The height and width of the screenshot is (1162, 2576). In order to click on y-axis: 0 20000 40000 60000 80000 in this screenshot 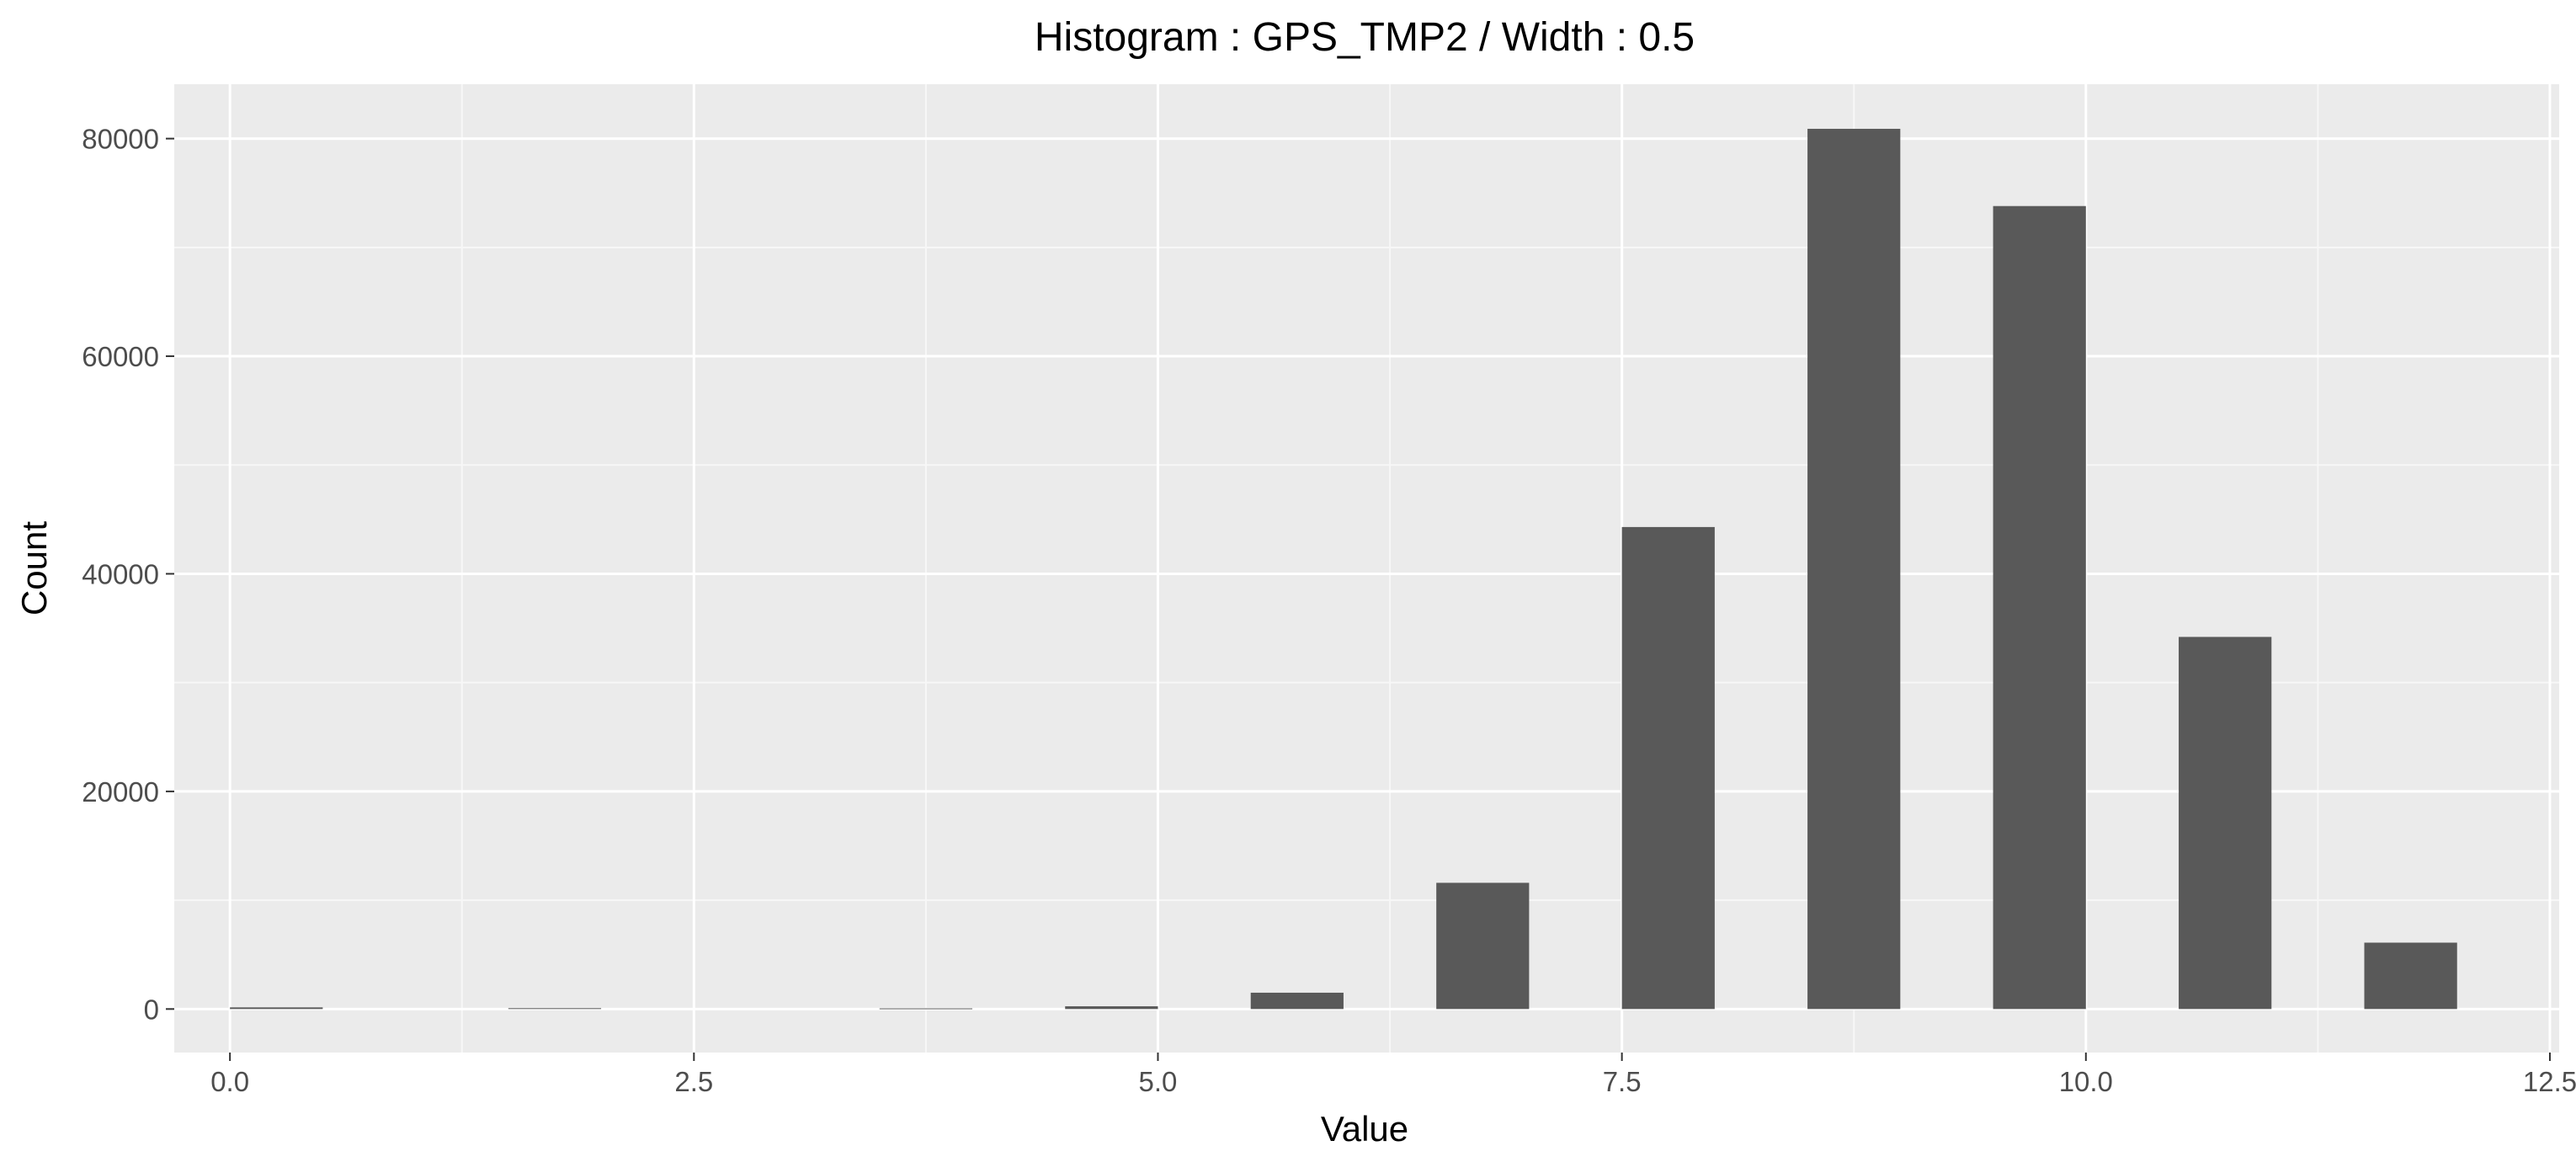, I will do `click(128, 574)`.